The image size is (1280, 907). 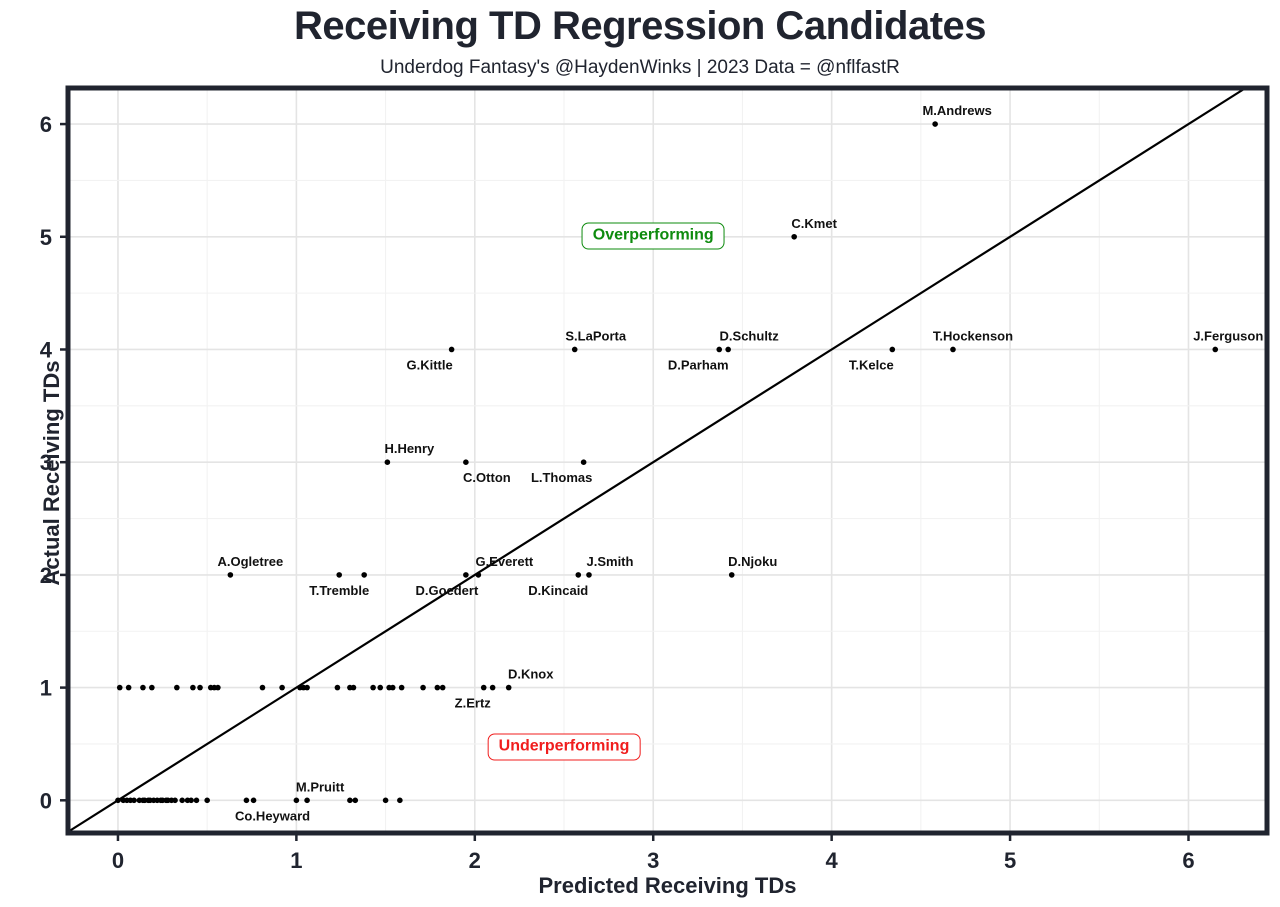 I want to click on x-axis-title: Predicted Receiving TDs, so click(x=667, y=885).